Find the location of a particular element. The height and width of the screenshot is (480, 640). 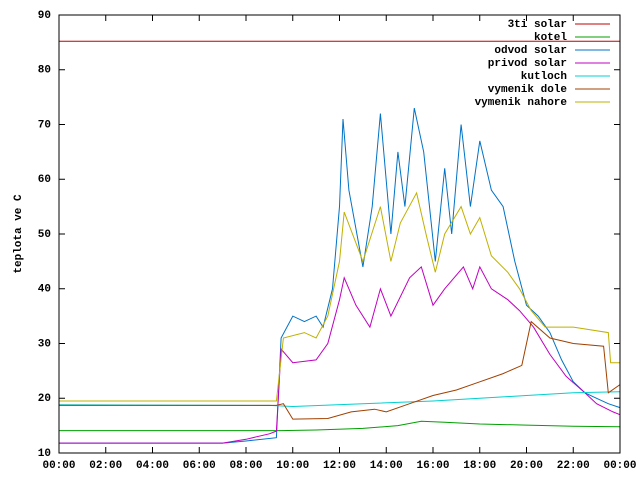

x-tick-label: 22:00 is located at coordinates (573, 466).